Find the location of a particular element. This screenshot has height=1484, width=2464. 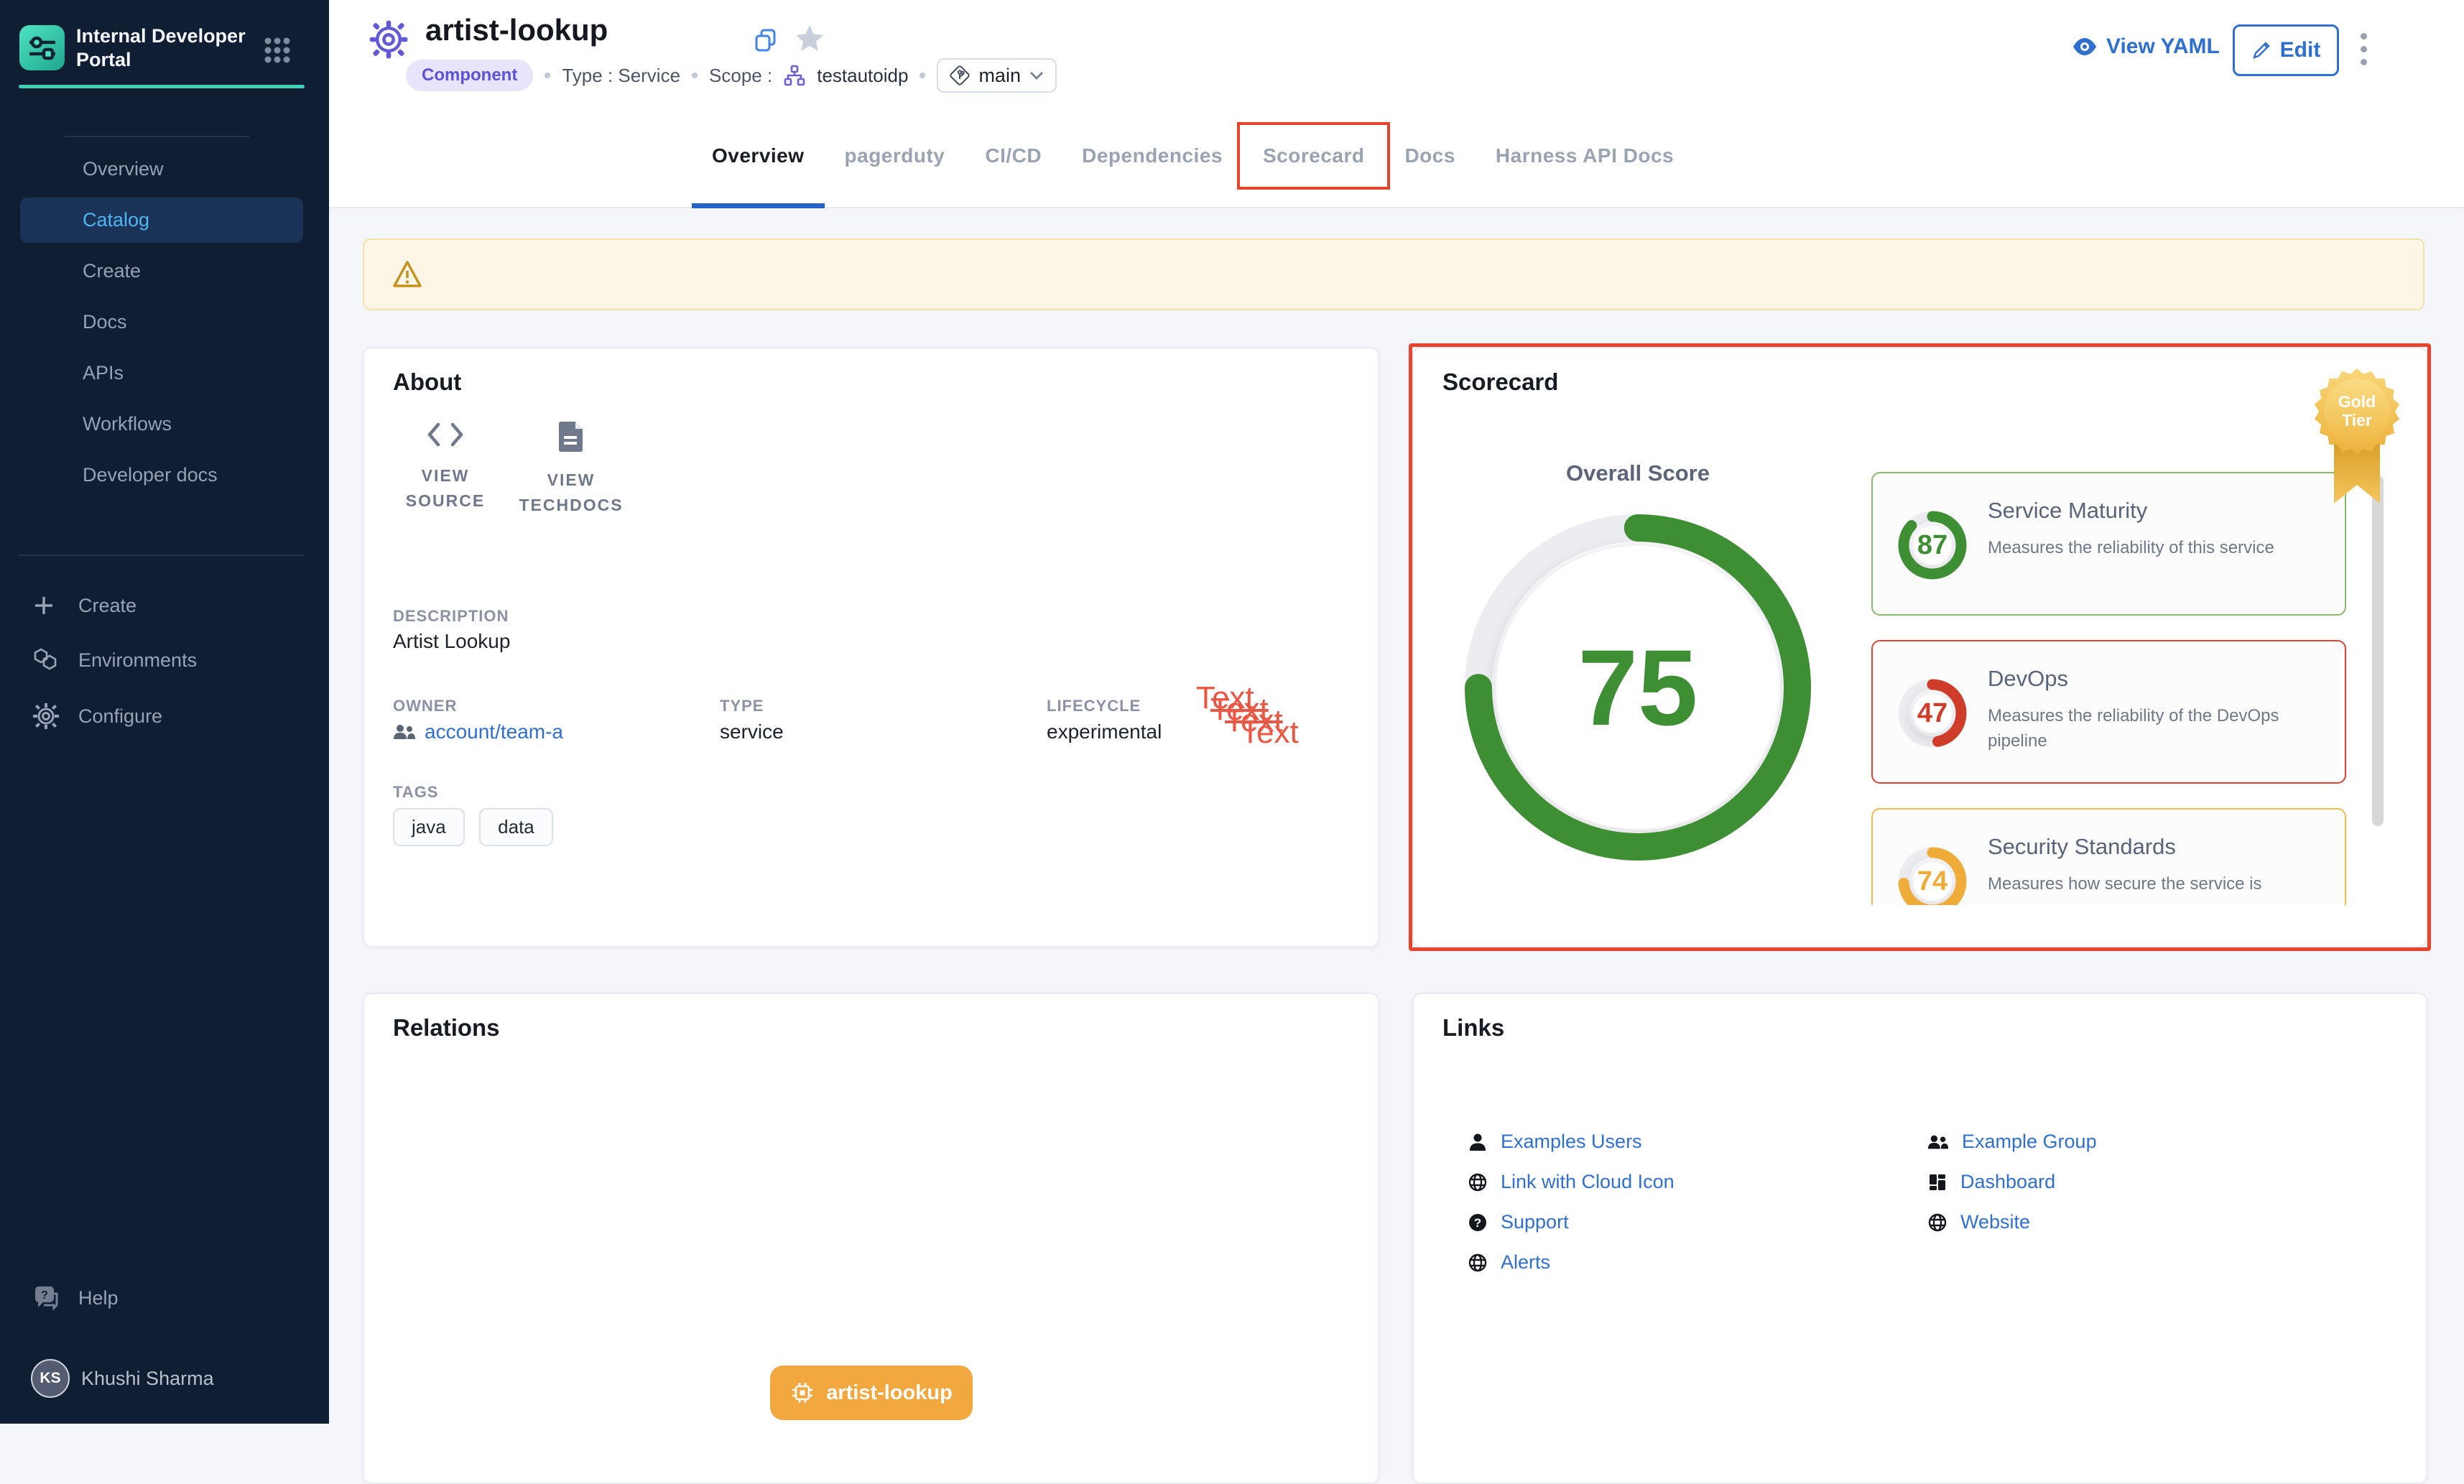

svg-text: Gold is located at coordinates (2357, 401).